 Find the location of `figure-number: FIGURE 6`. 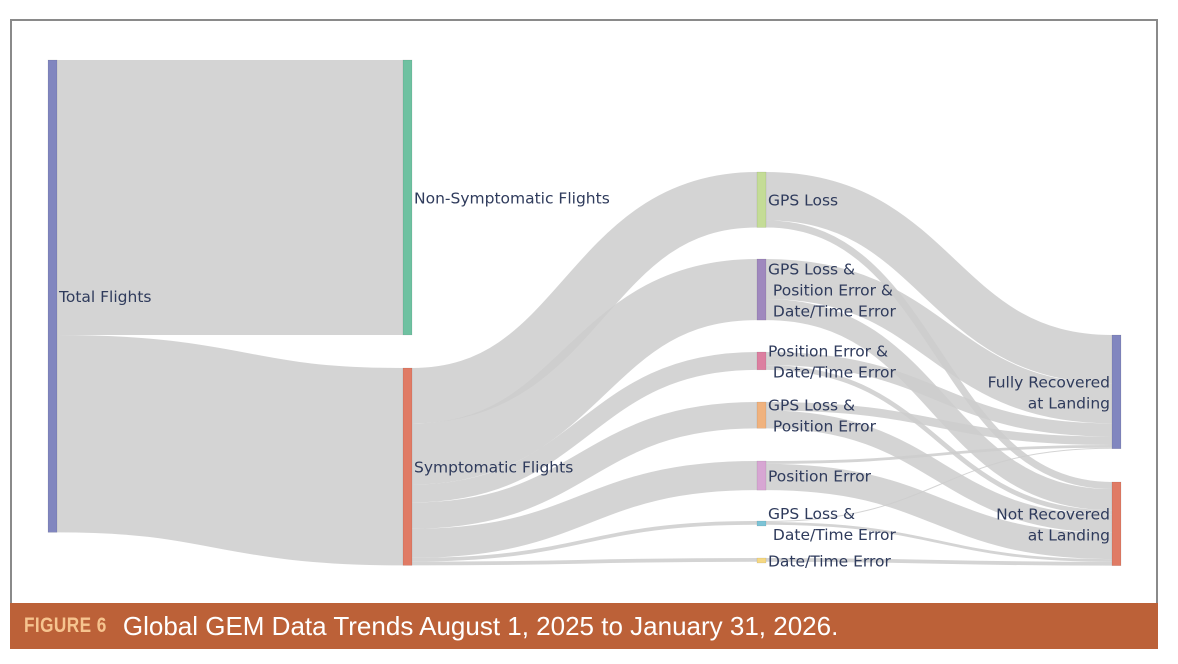

figure-number: FIGURE 6 is located at coordinates (65, 625).